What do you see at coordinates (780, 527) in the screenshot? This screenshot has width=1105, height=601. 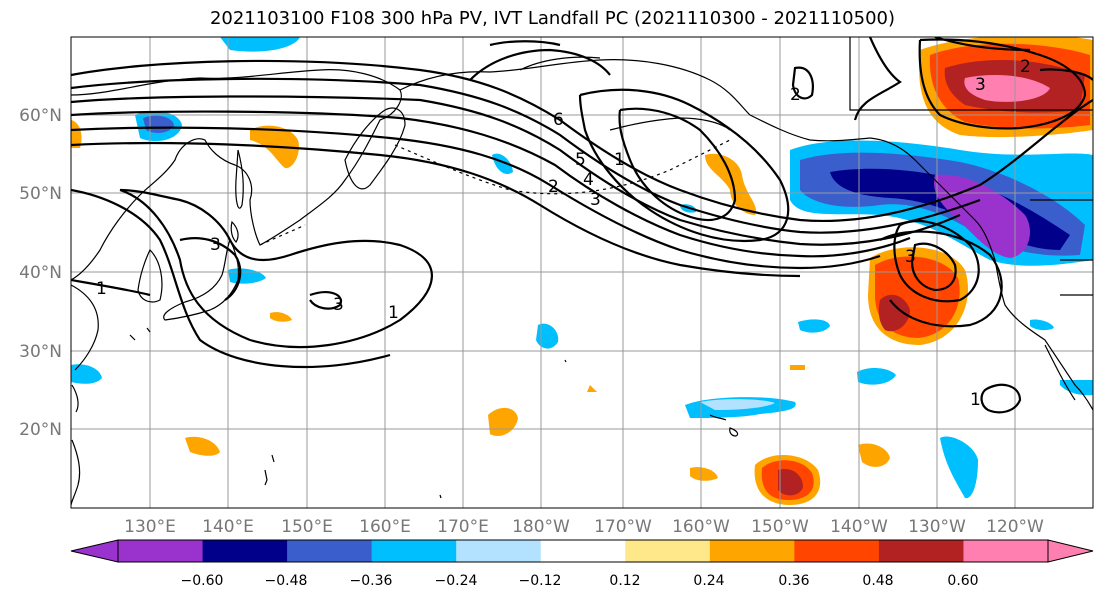 I see `lon-label: 150°W` at bounding box center [780, 527].